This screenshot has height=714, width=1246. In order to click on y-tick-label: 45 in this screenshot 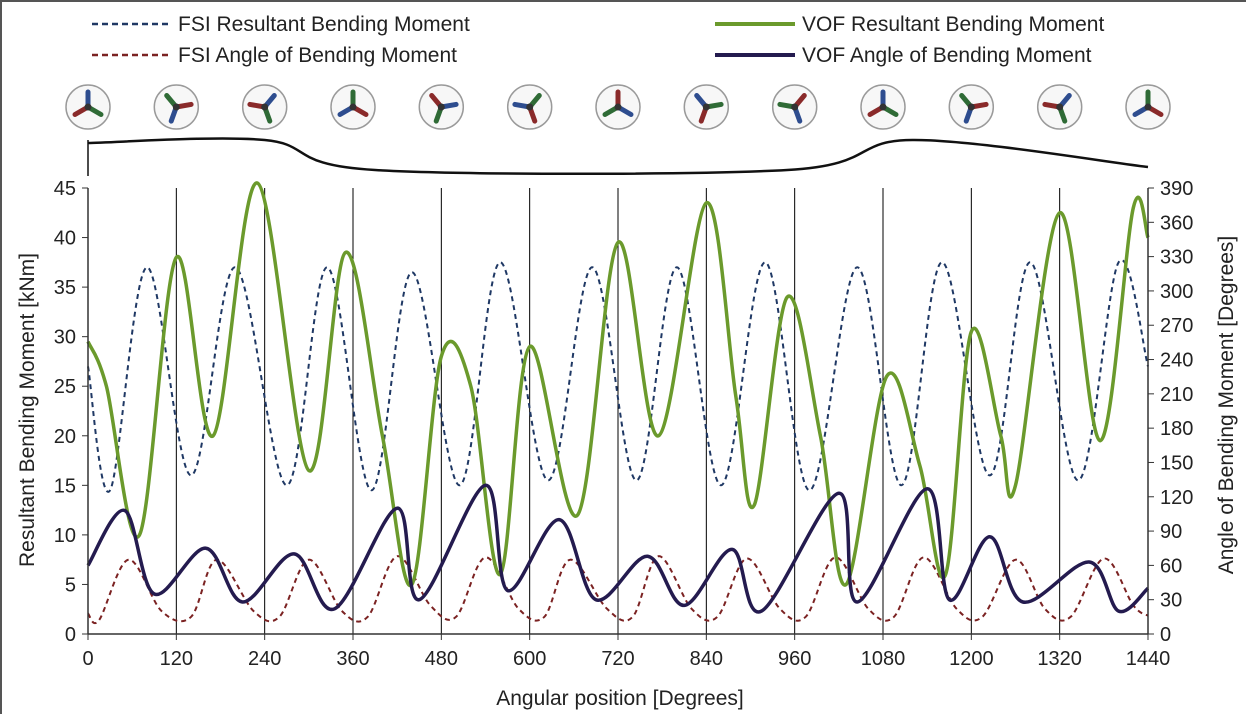, I will do `click(65, 189)`.